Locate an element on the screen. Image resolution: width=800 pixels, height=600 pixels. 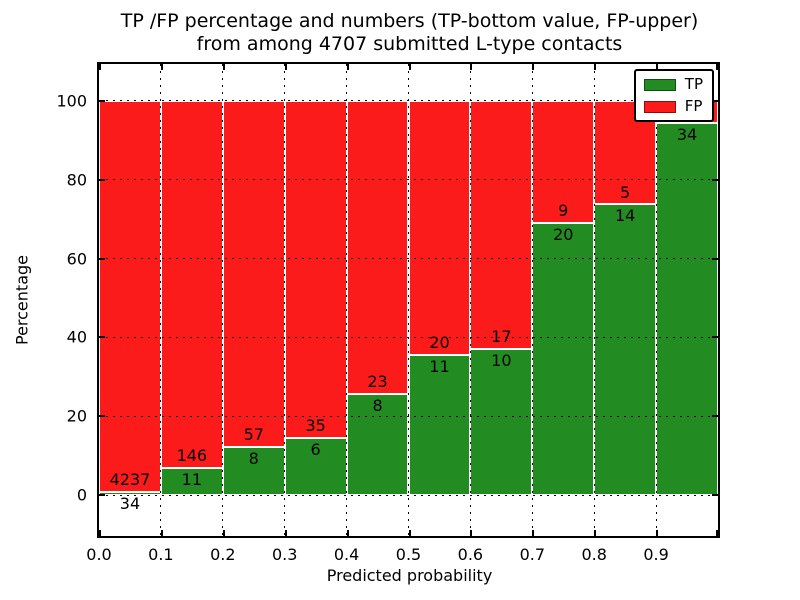
fp-legend-swatch is located at coordinates (659, 106).